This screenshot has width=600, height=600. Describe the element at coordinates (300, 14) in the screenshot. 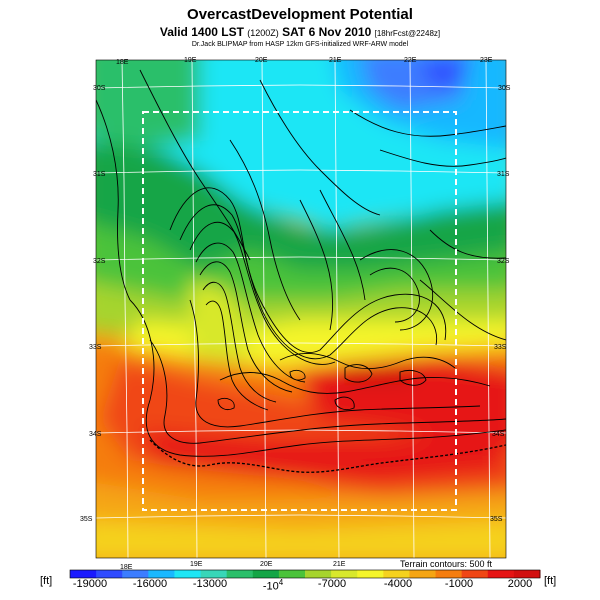

I see `map-title: OvercastDevelopment Potential` at that location.